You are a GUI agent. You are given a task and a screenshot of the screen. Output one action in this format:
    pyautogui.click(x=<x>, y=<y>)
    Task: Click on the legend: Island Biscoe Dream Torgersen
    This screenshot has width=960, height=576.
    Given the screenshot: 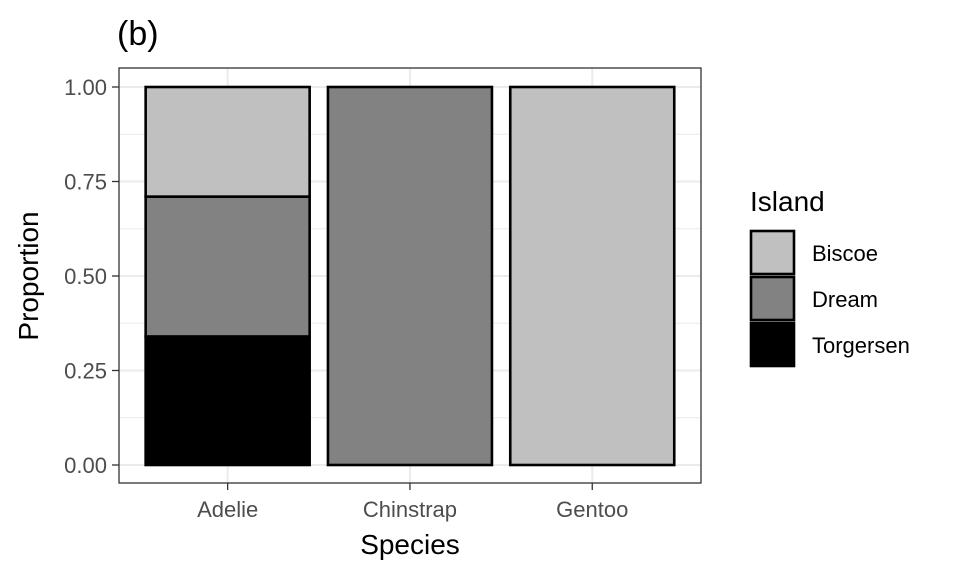 What is the action you would take?
    pyautogui.click(x=829, y=277)
    